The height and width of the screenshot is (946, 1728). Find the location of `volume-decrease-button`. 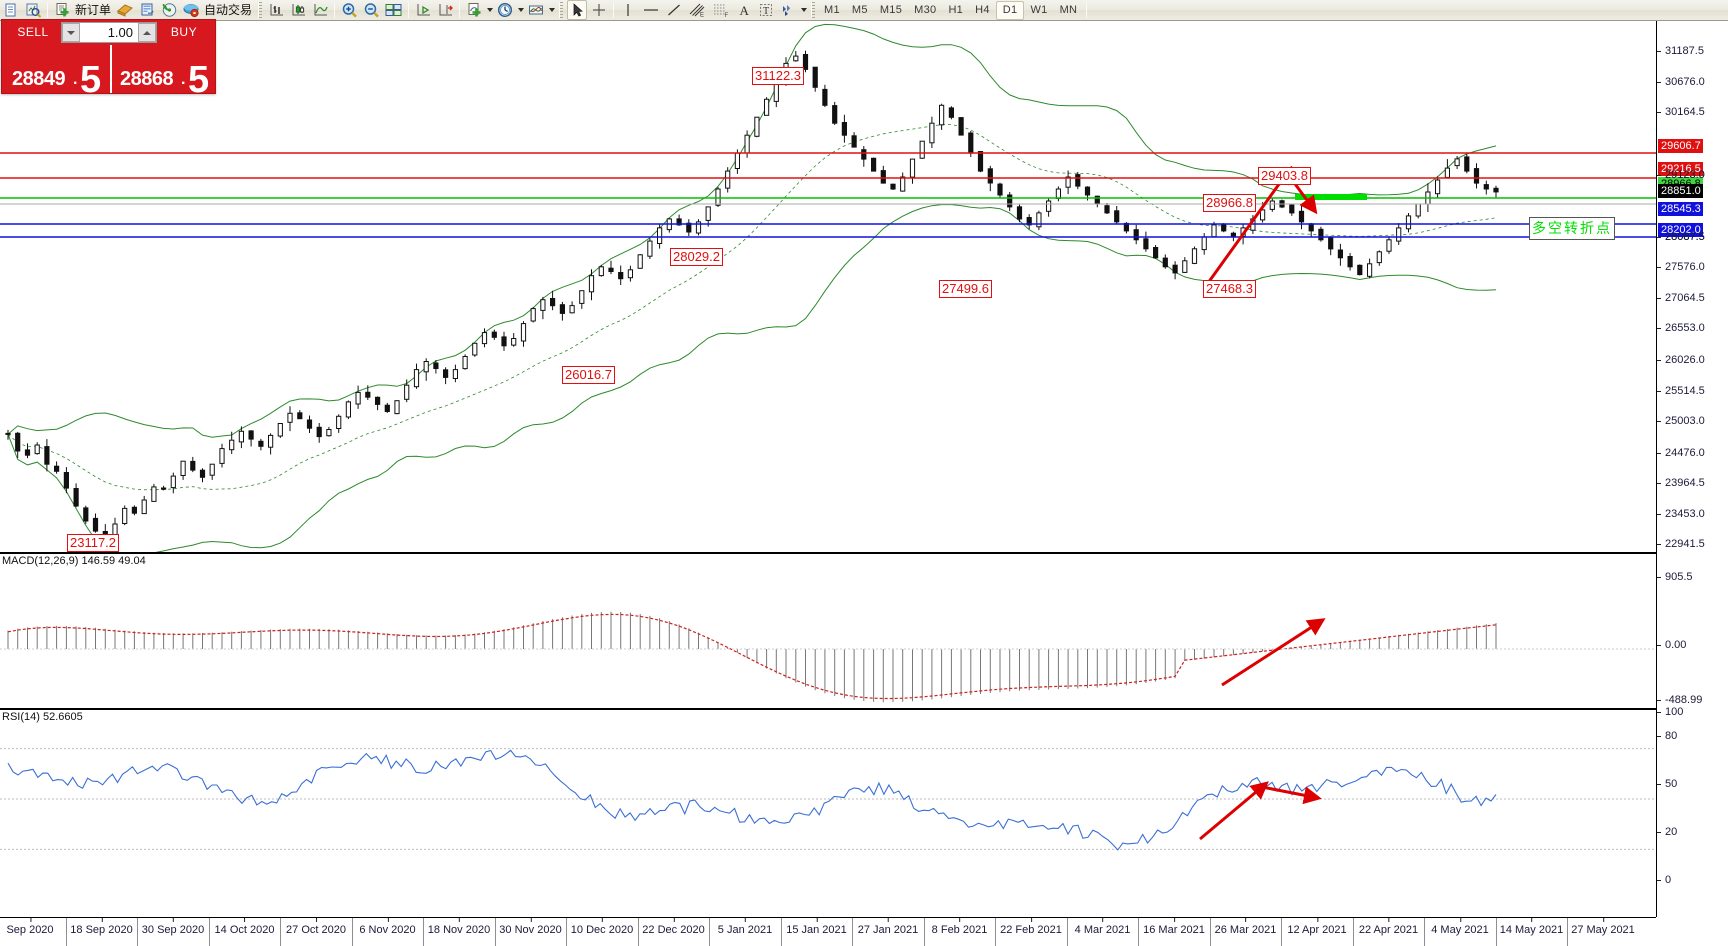

volume-decrease-button is located at coordinates (71, 32).